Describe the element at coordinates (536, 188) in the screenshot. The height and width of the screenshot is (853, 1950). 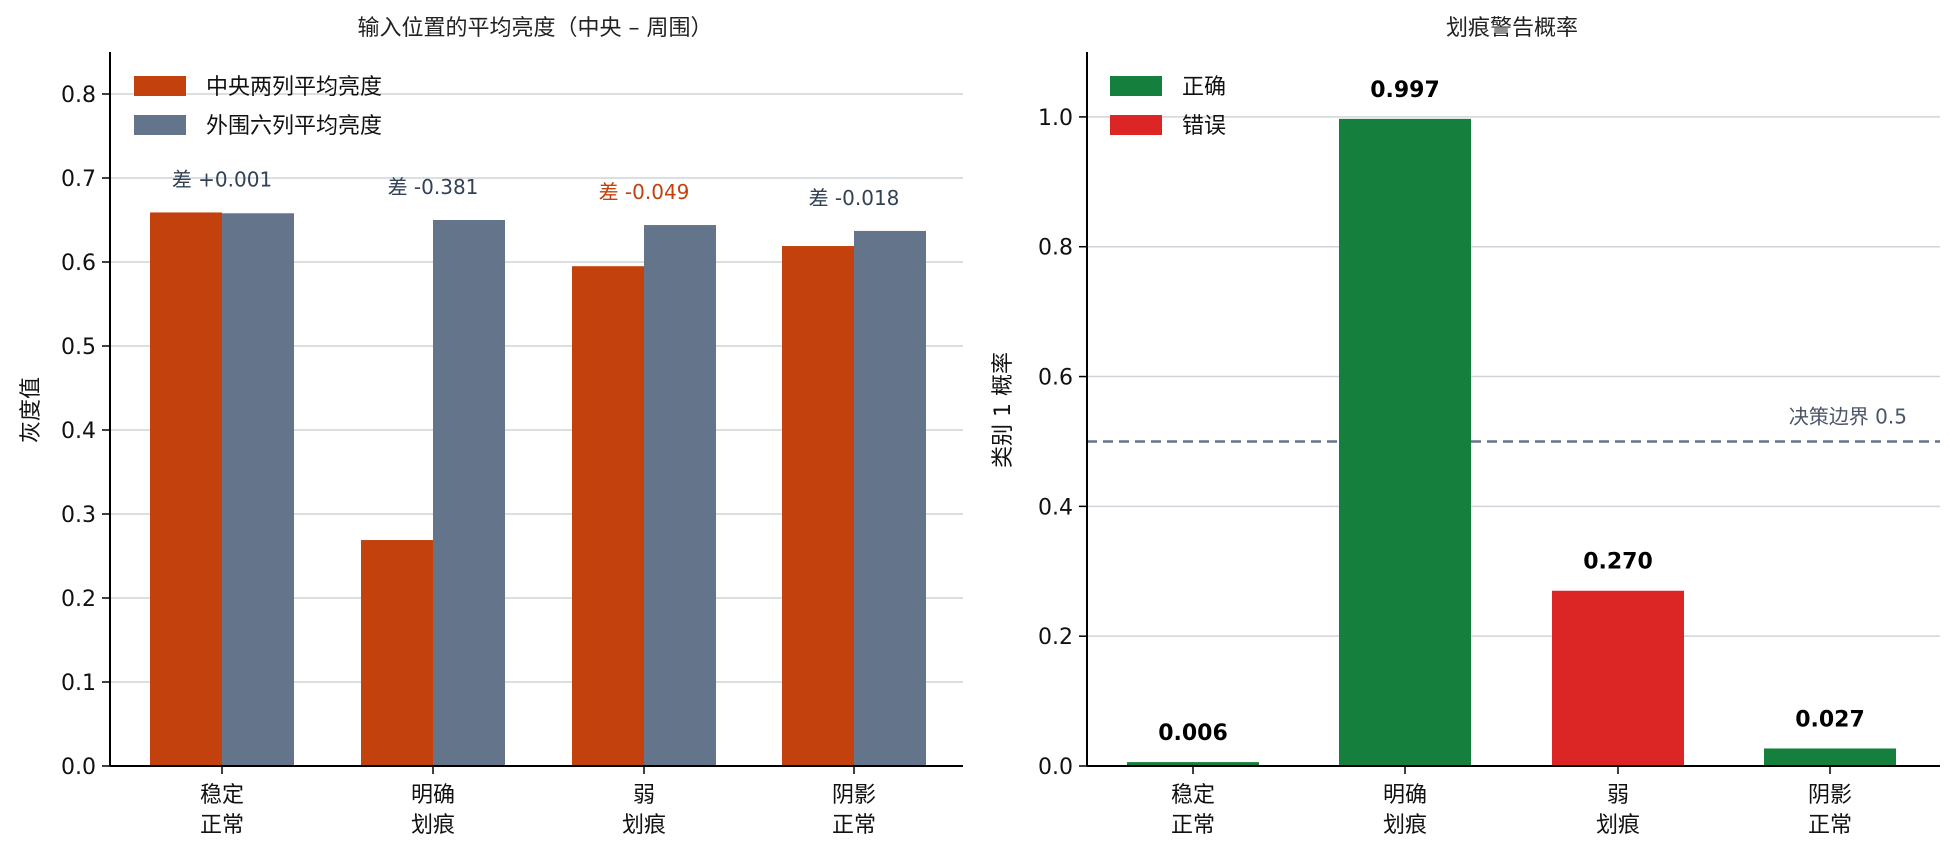
I see `diff-annotations: 差 +0.001 差 -0.381 差 -0.049 差 -0.018` at that location.